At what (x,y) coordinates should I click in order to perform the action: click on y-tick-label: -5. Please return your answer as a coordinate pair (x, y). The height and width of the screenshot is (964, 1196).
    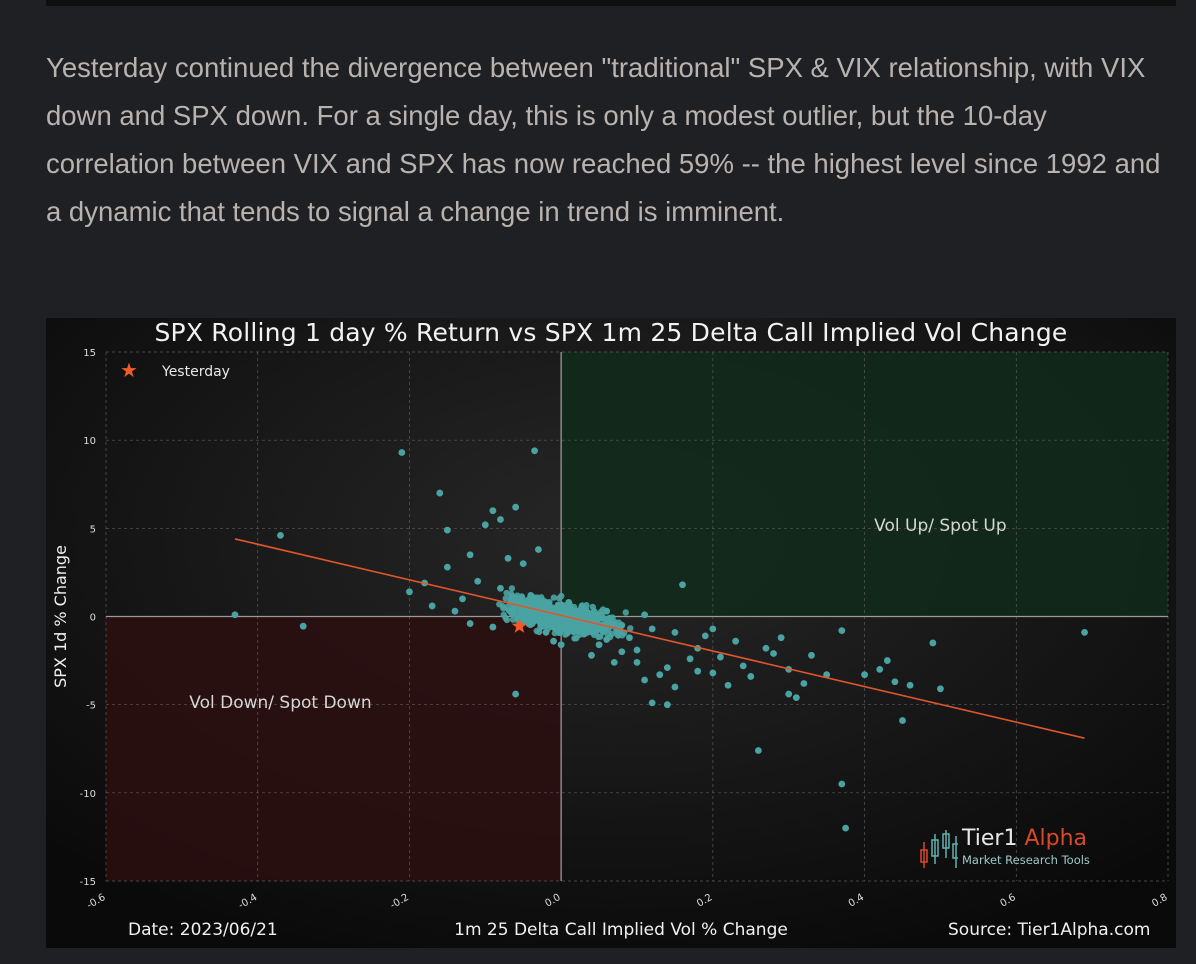
    Looking at the image, I should click on (91, 706).